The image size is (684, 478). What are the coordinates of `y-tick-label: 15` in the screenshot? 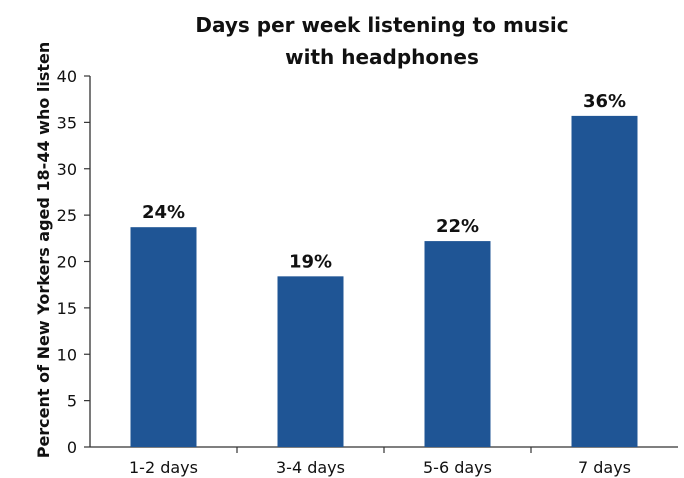 It's located at (67, 308).